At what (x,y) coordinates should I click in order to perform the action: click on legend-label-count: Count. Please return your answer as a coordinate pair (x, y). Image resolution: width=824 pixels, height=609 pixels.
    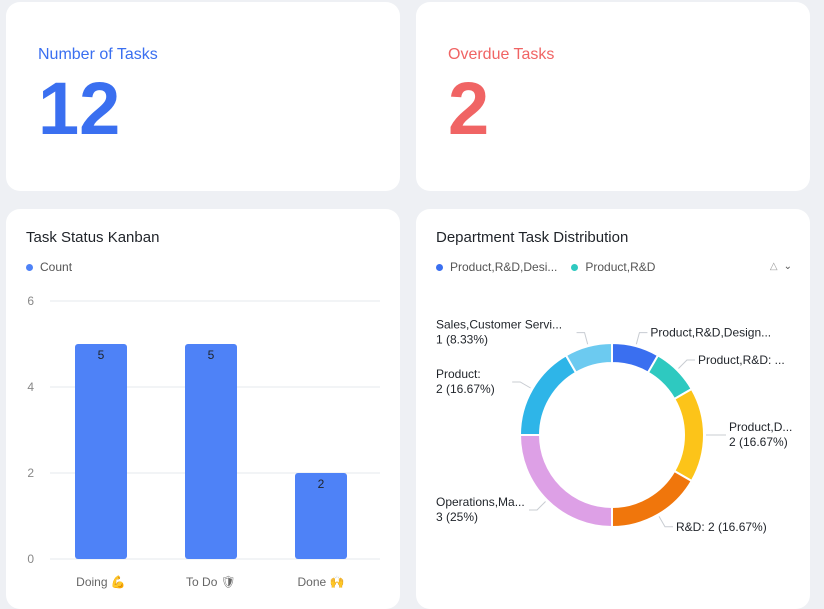
    Looking at the image, I should click on (56, 267).